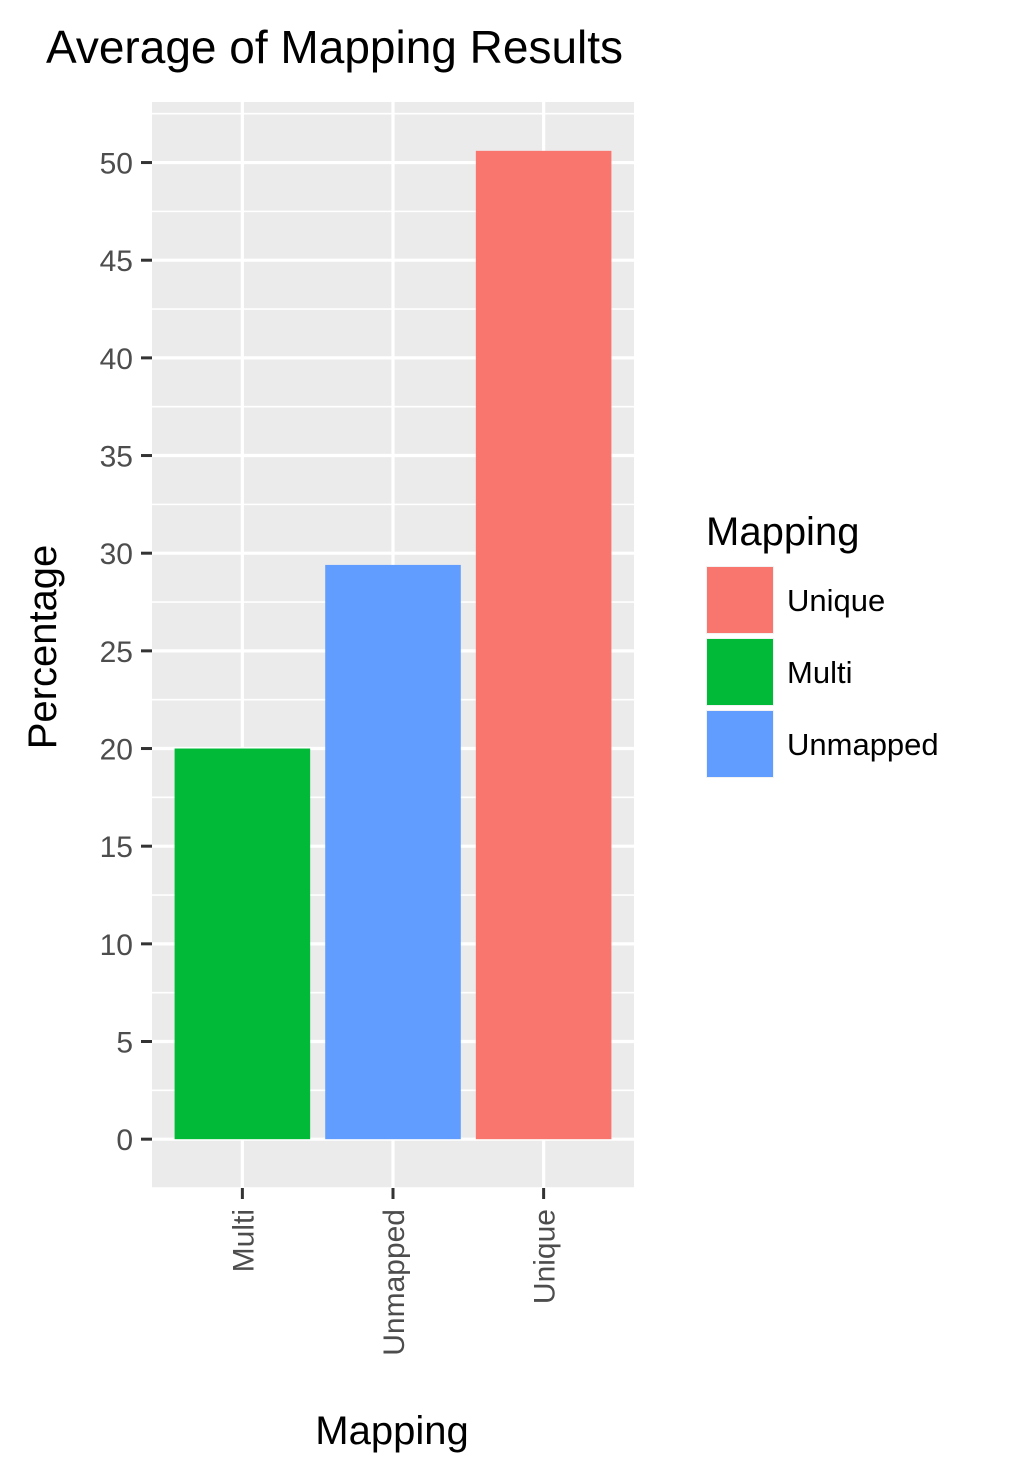 This screenshot has width=1009, height=1478. What do you see at coordinates (243, 1240) in the screenshot?
I see `x-tick-label: Multi` at bounding box center [243, 1240].